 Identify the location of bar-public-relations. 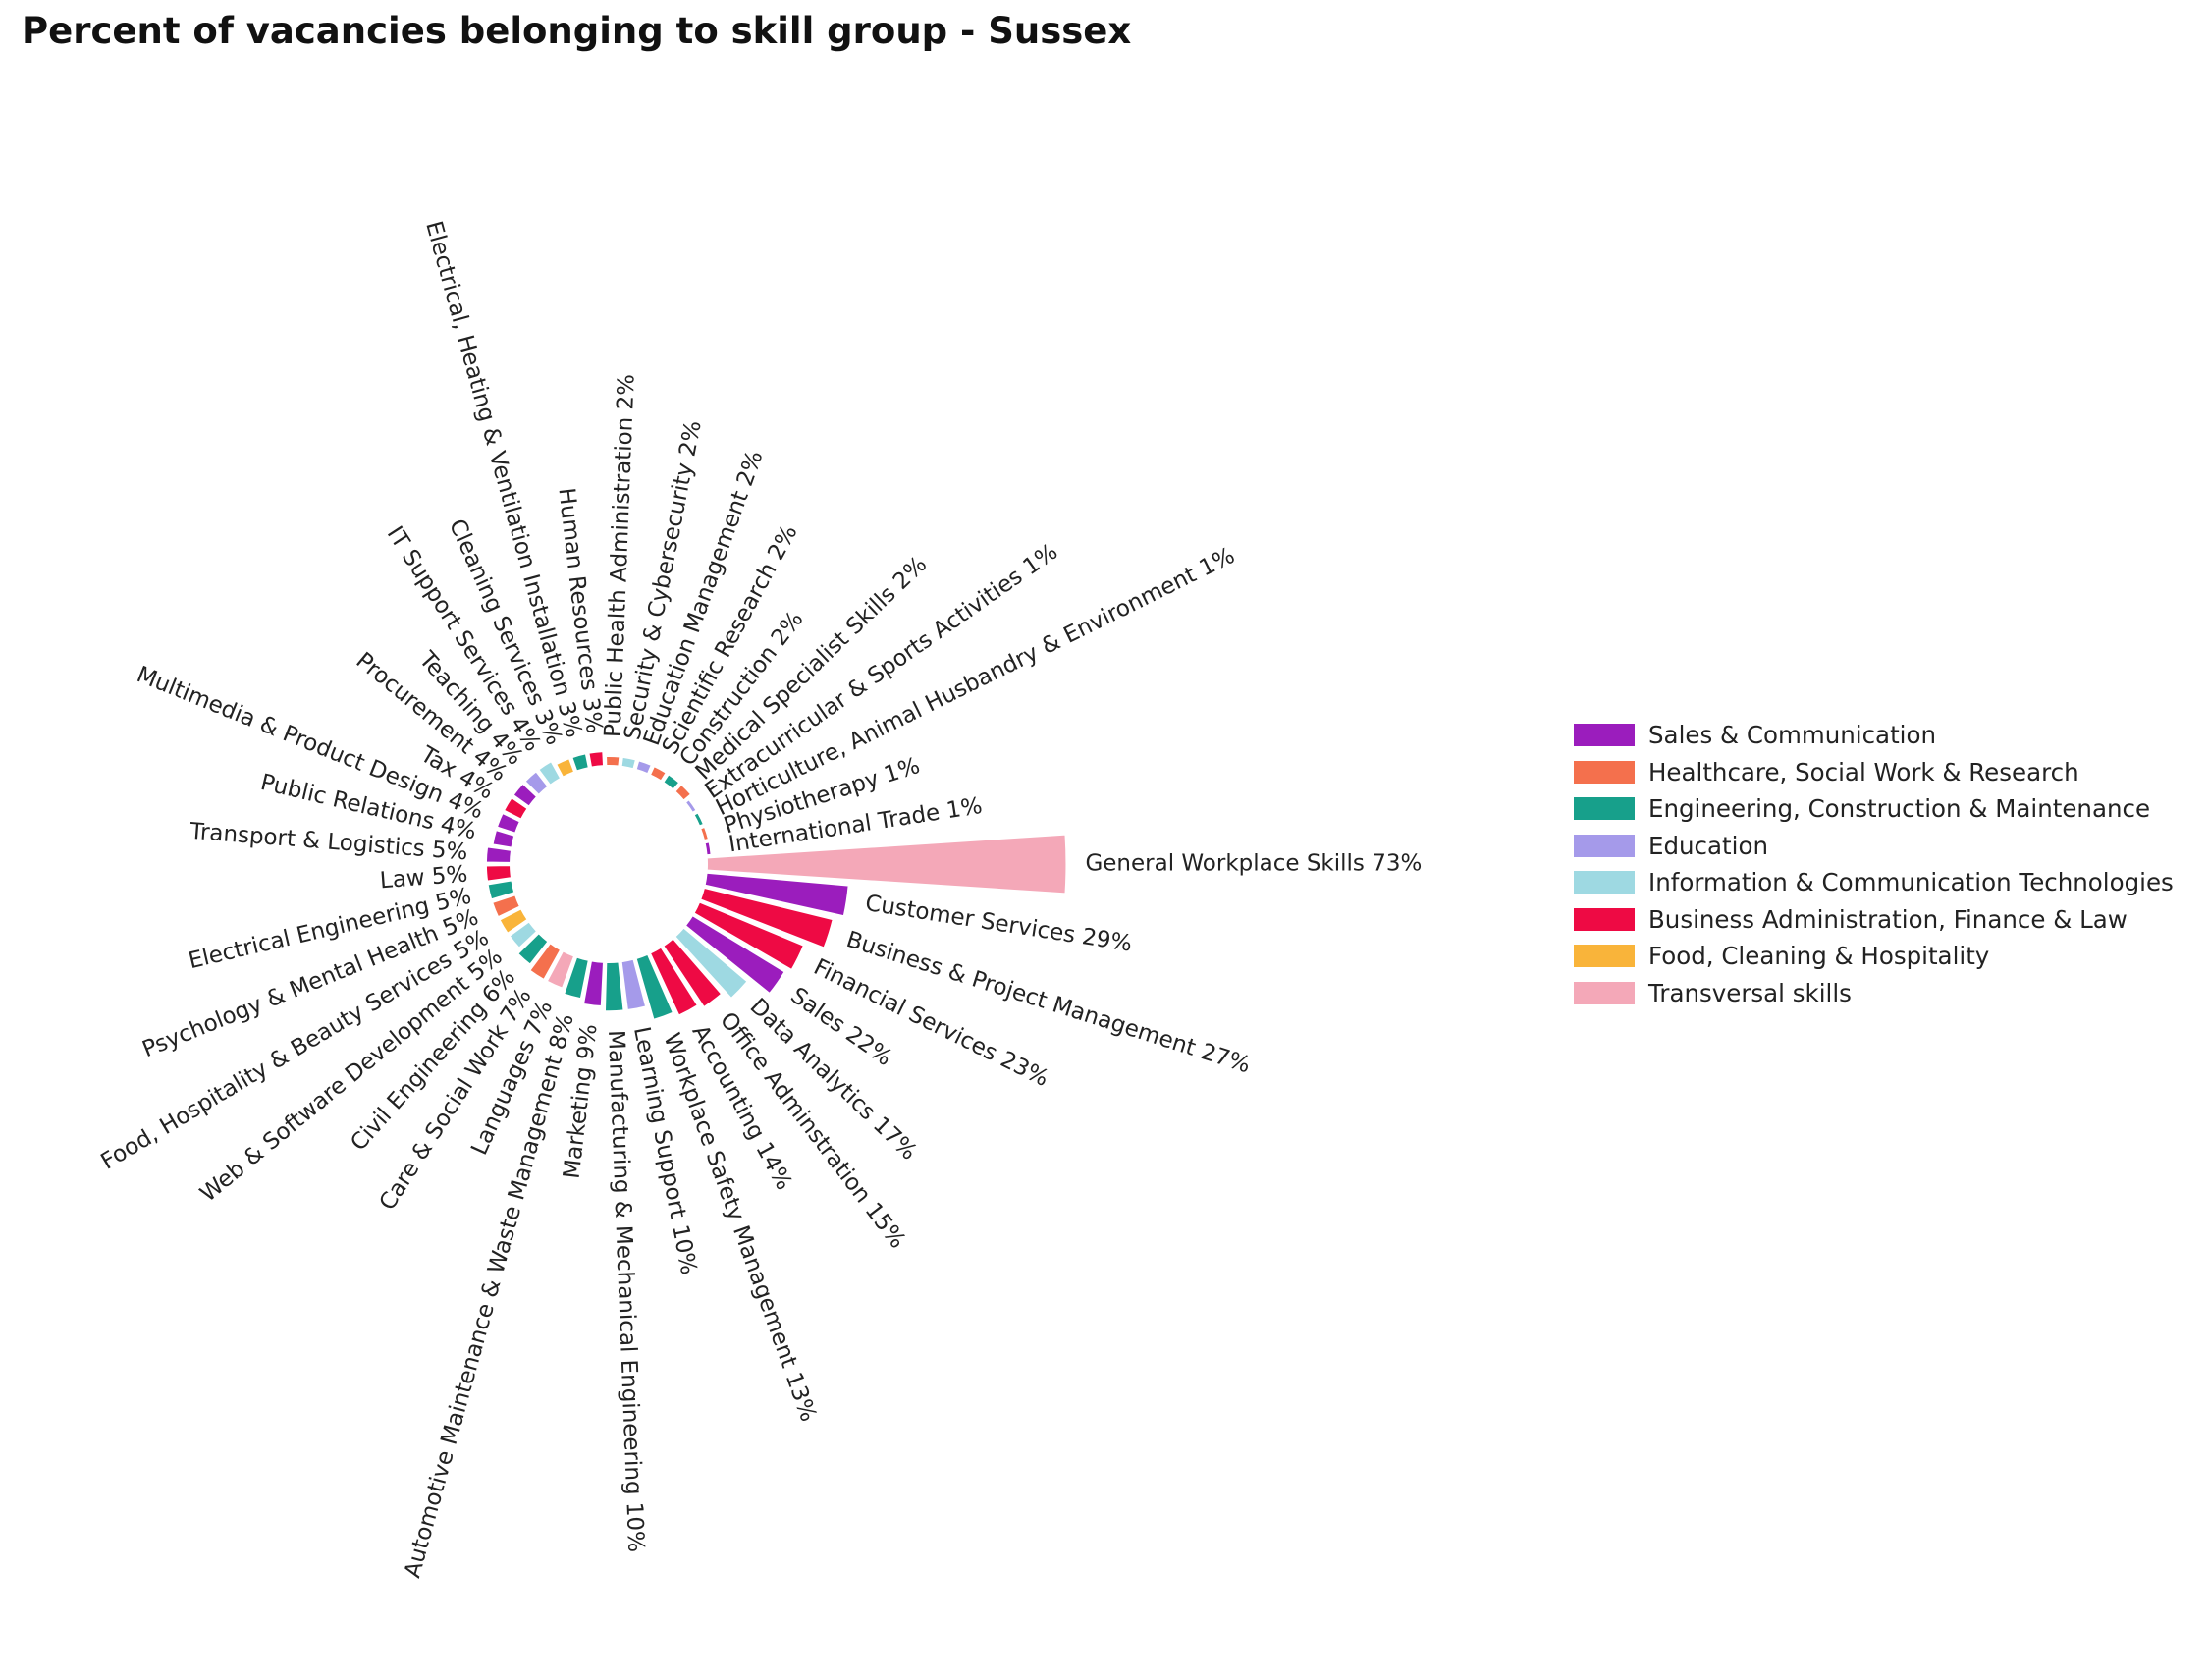
(503, 838).